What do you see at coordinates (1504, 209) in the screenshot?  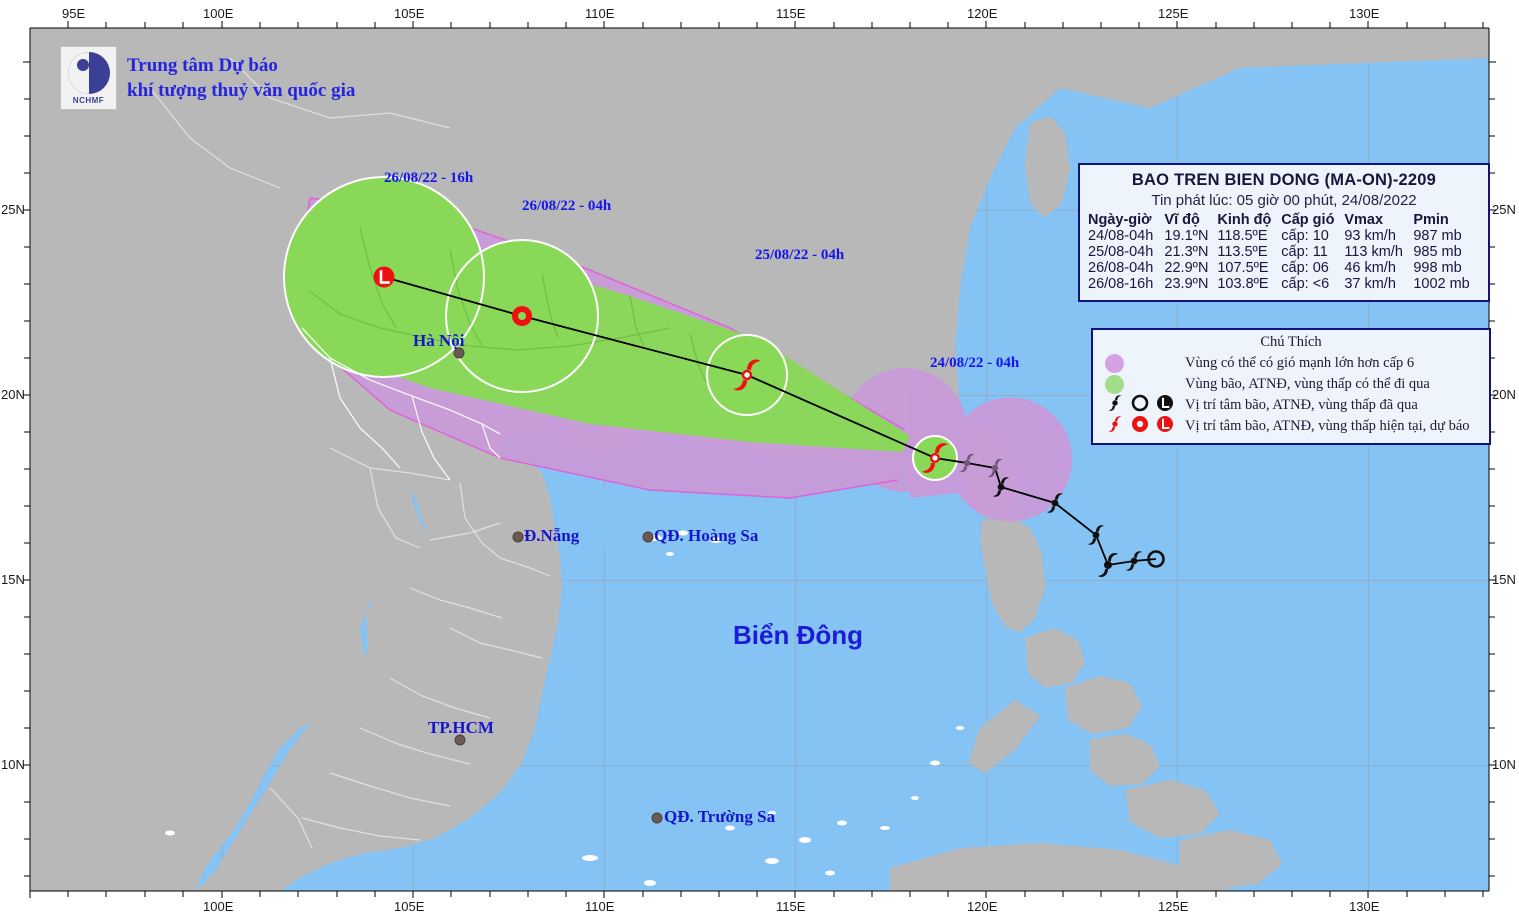 I see `lat-tick-right-25n: 25N` at bounding box center [1504, 209].